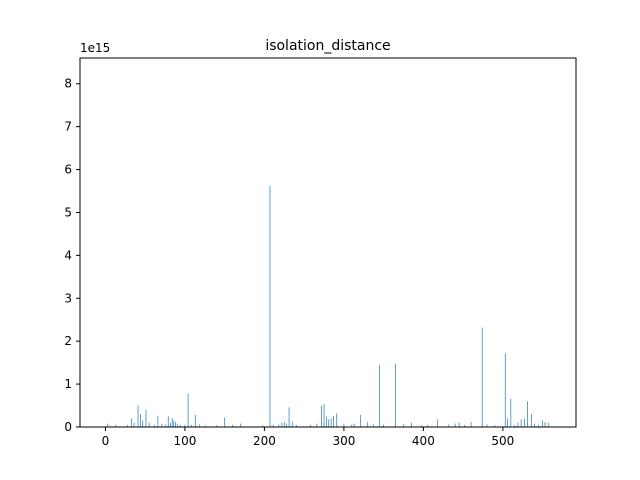 The image size is (640, 480). Describe the element at coordinates (106, 441) in the screenshot. I see `x-tick-label: 0` at that location.